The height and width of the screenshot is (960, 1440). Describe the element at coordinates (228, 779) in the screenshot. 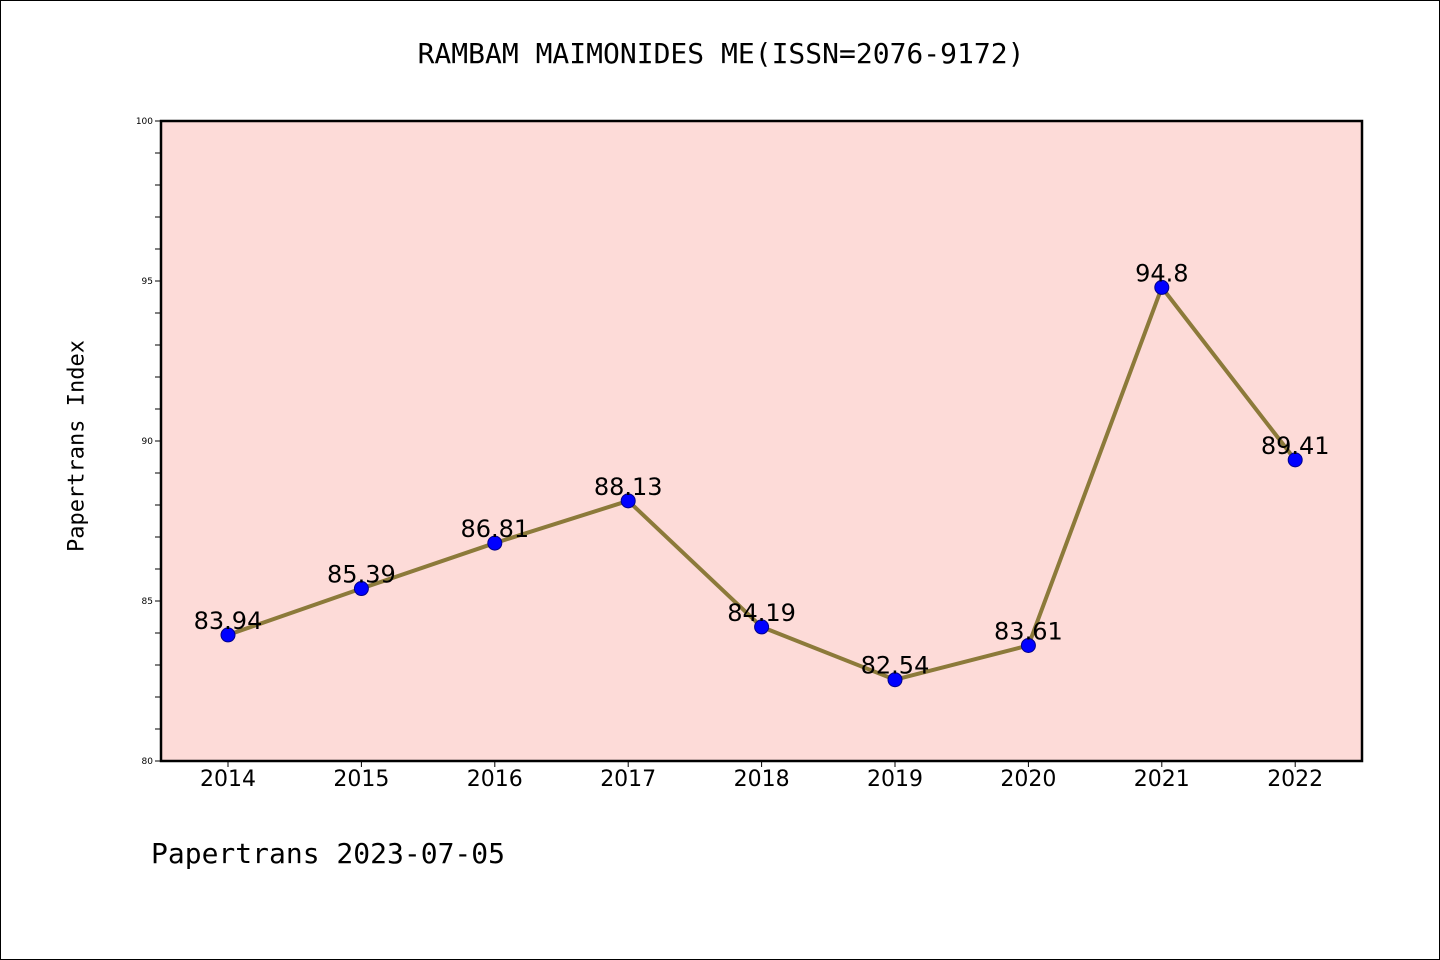

I see `x-tick-label: 2014` at that location.